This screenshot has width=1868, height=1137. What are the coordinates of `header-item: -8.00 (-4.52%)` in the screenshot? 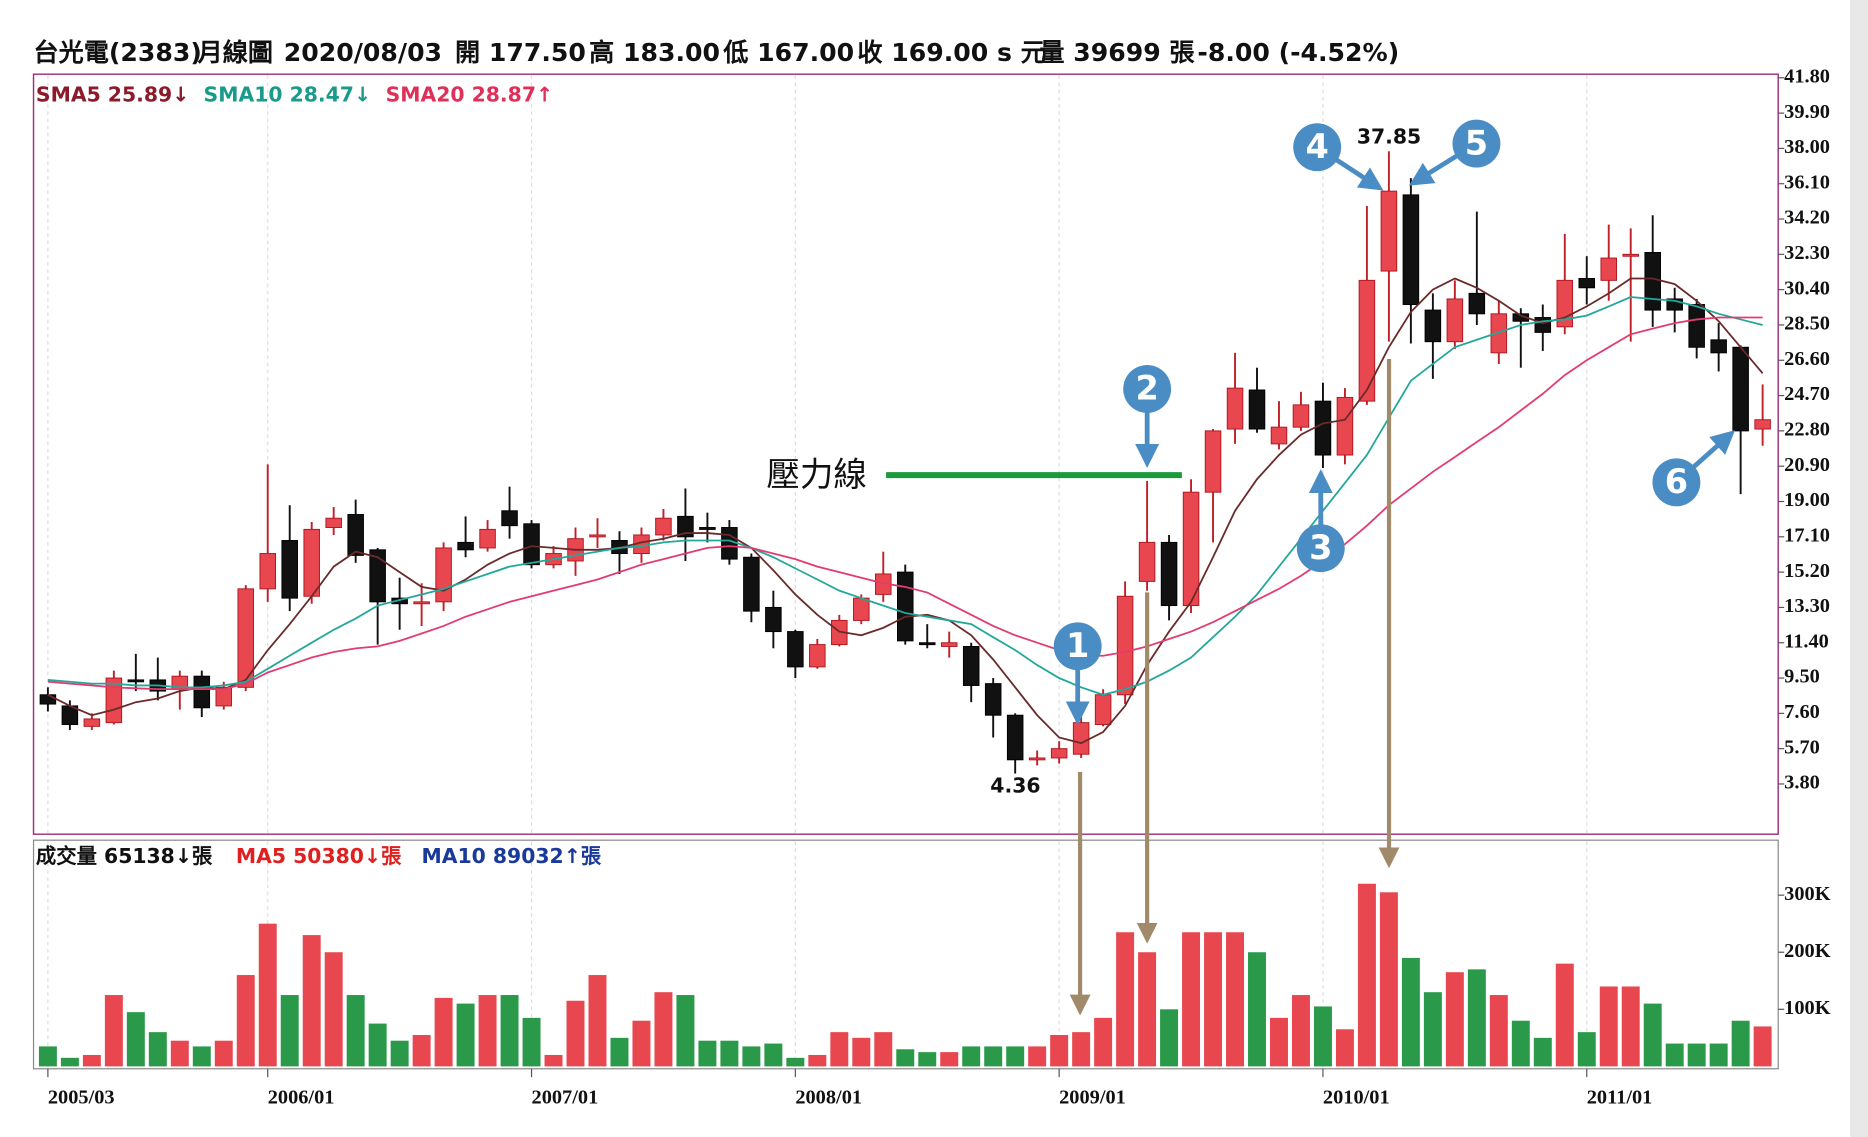 It's located at (1298, 52).